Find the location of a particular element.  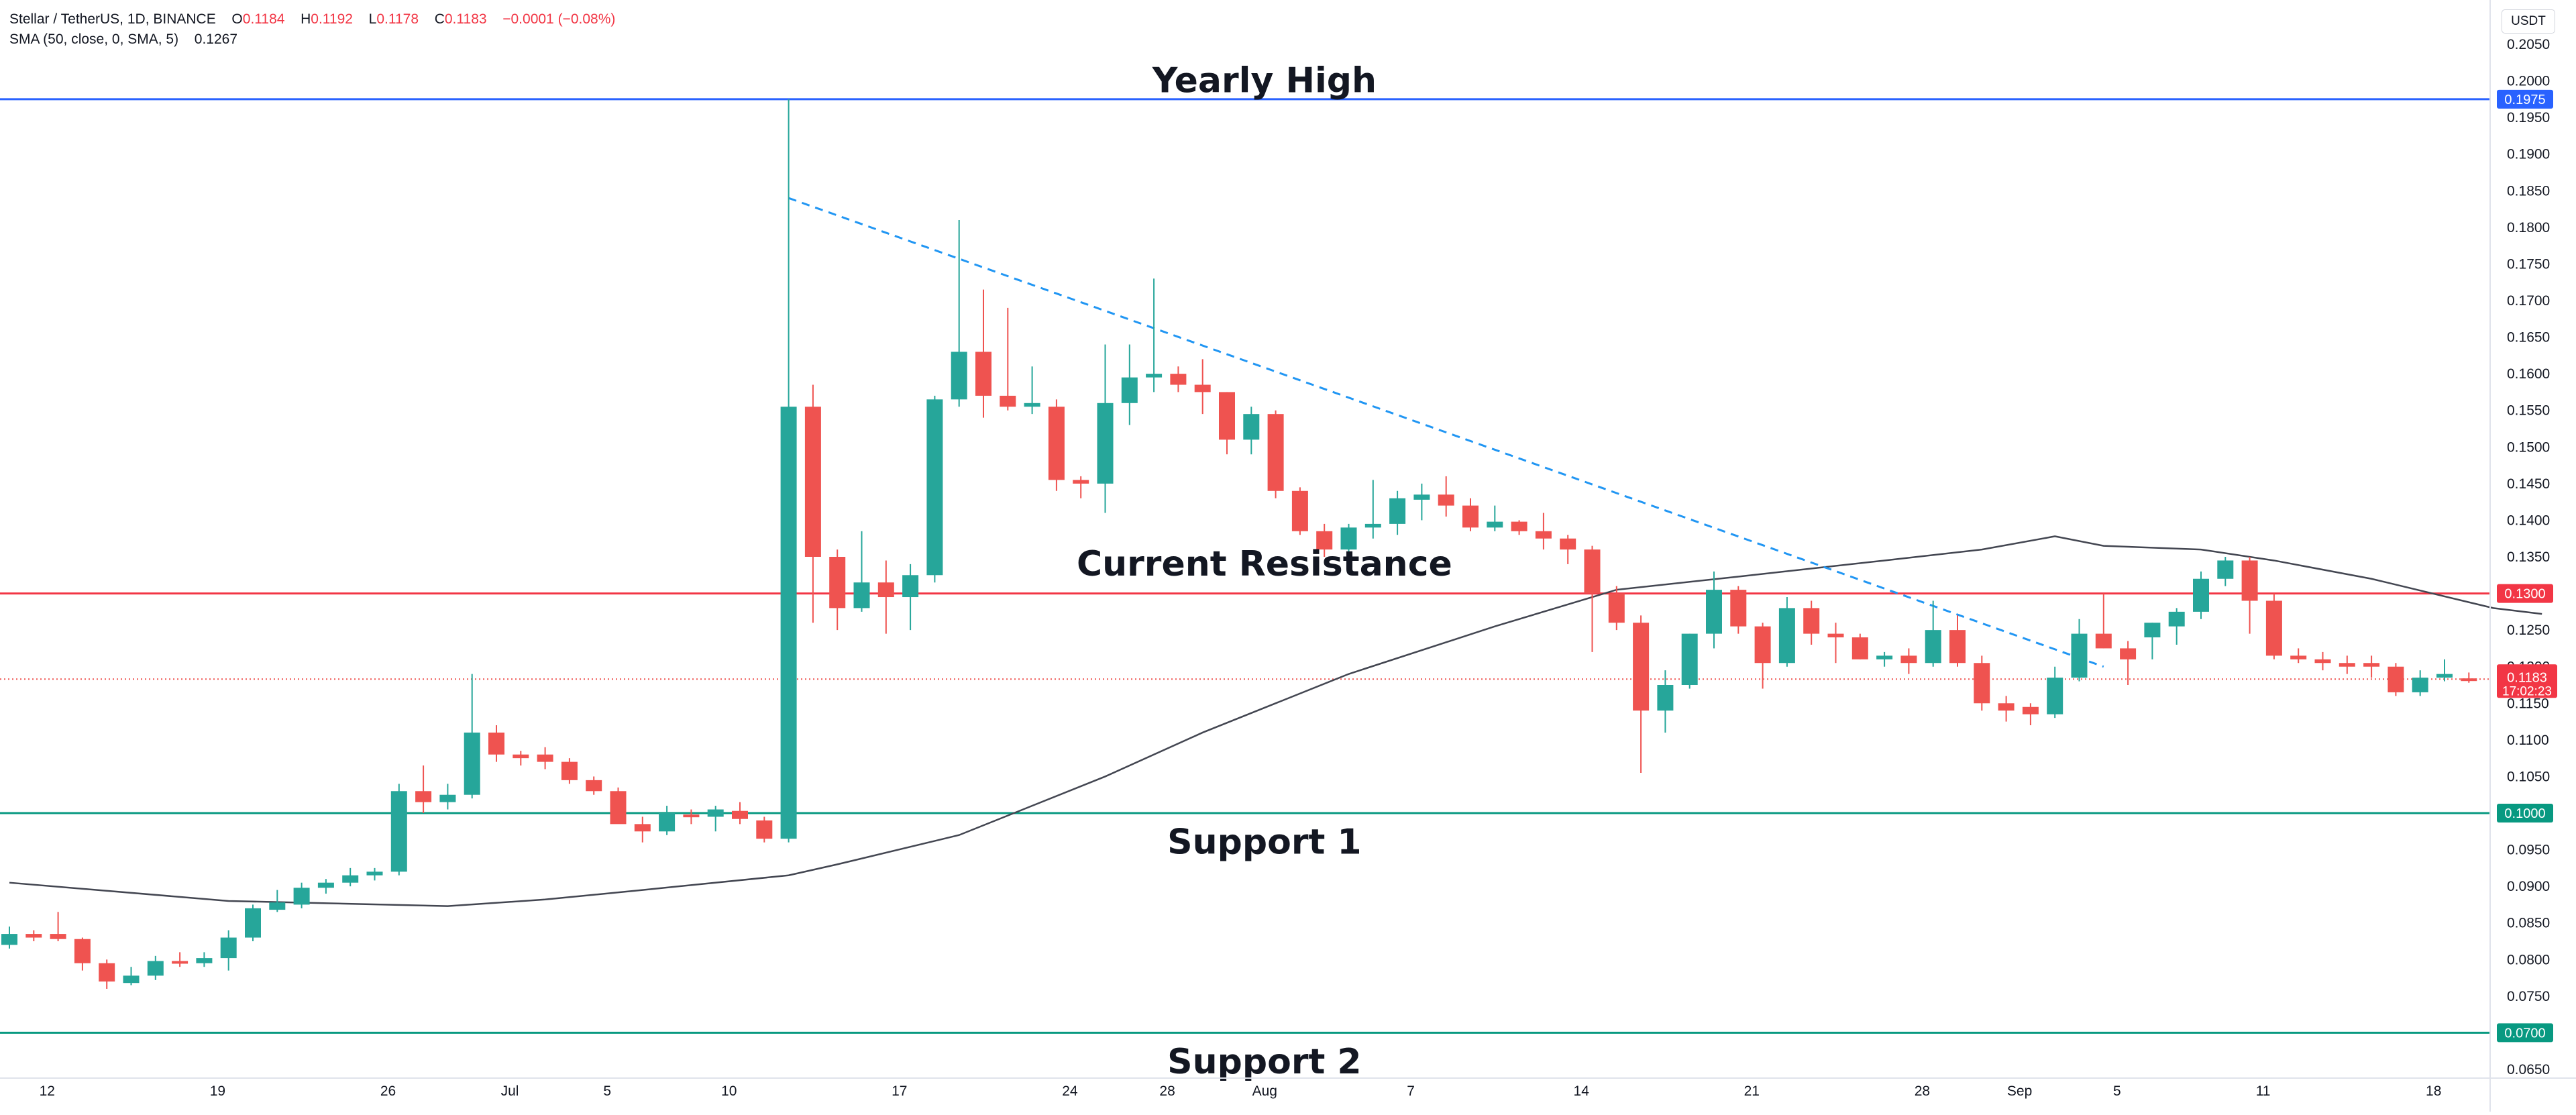

y-tick-label: 0.2050 is located at coordinates (2528, 44).